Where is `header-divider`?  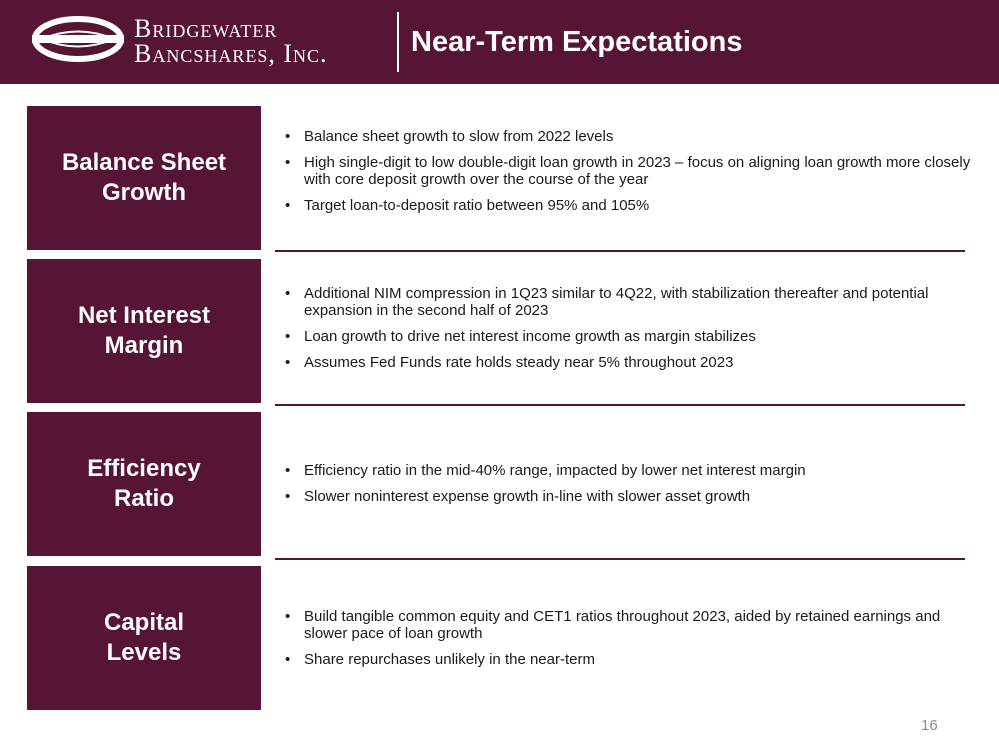 header-divider is located at coordinates (398, 42).